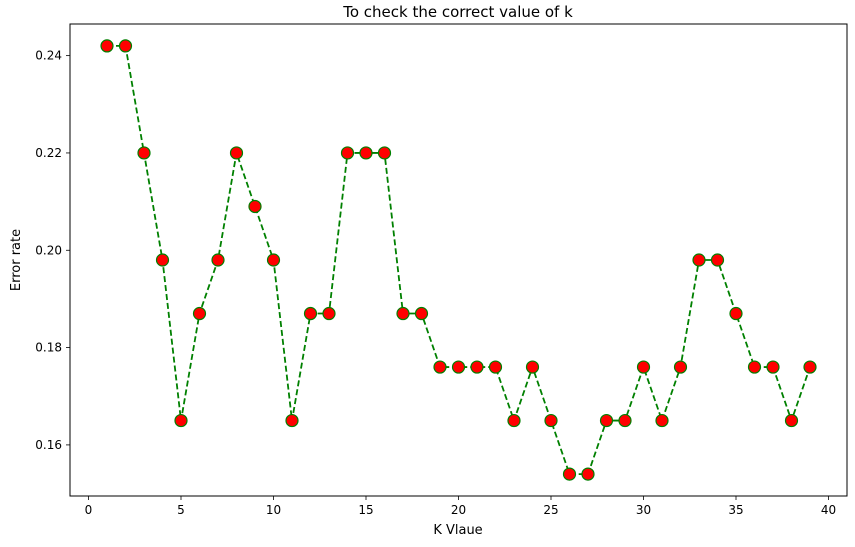 The width and height of the screenshot is (855, 547). Describe the element at coordinates (828, 510) in the screenshot. I see `x-tick-label: 40` at that location.